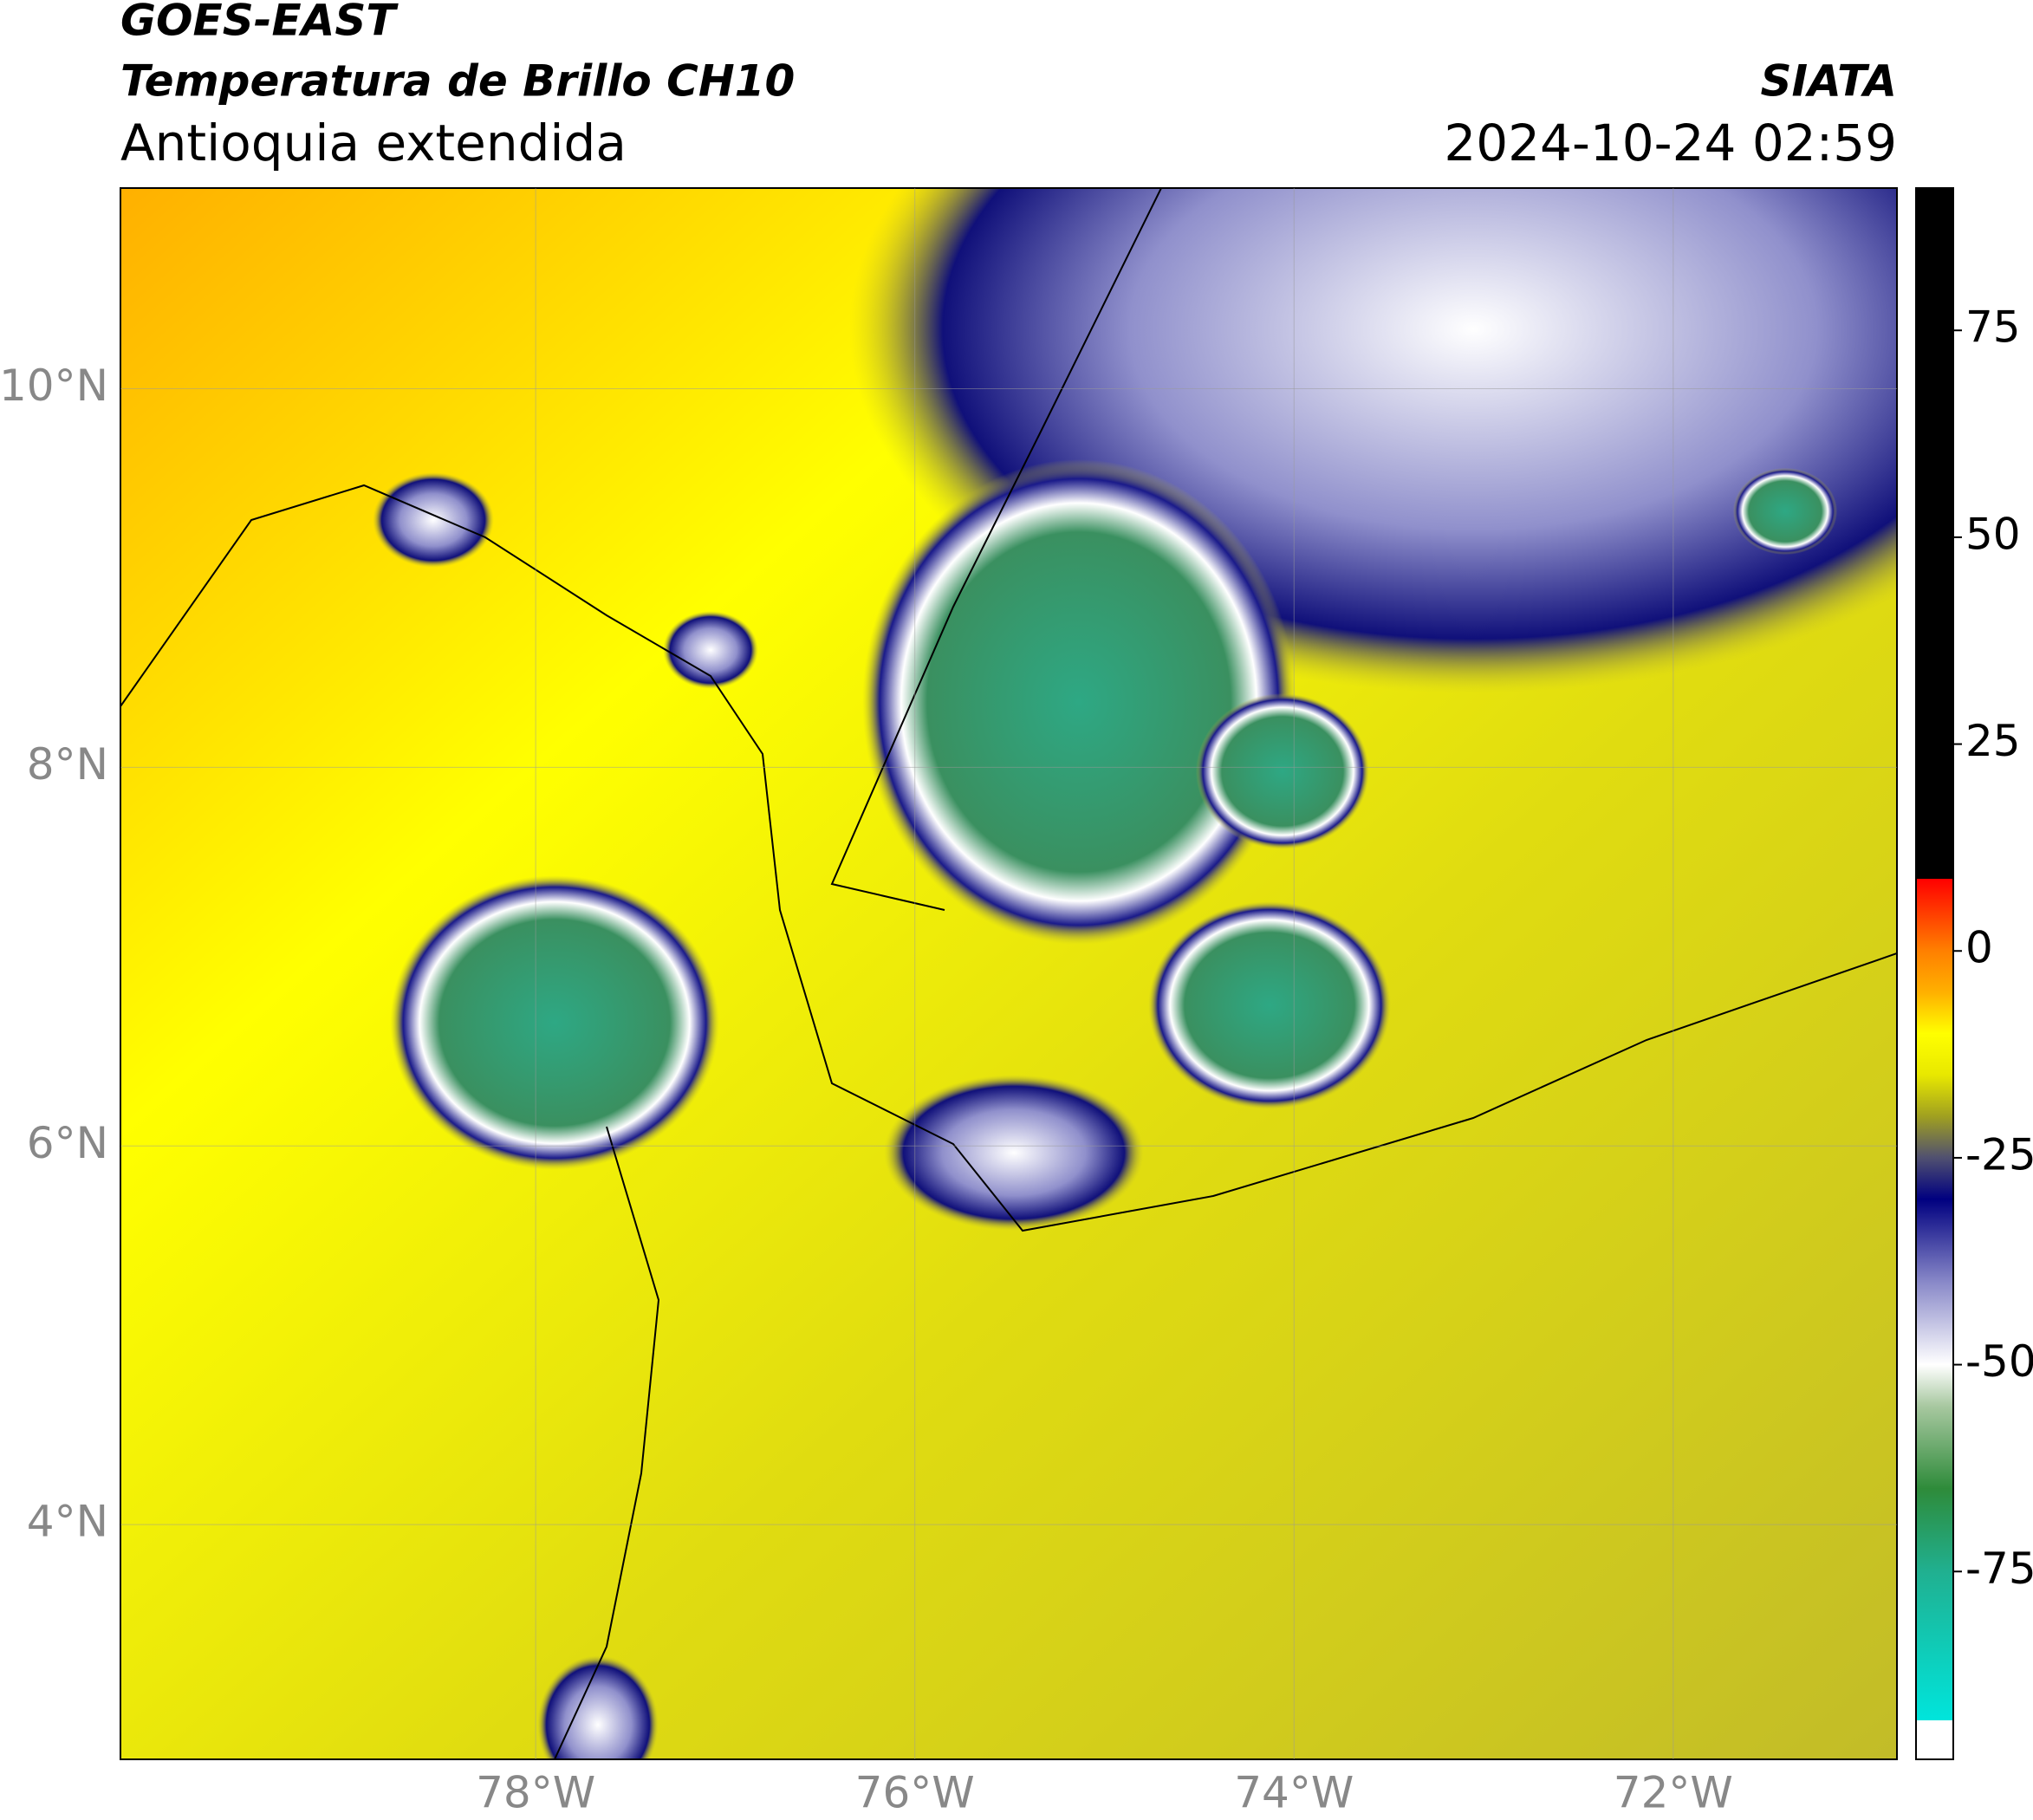 The image size is (2033, 1820). Describe the element at coordinates (457, 81) in the screenshot. I see `subtitle: Temperatura de Brillo CH10` at that location.